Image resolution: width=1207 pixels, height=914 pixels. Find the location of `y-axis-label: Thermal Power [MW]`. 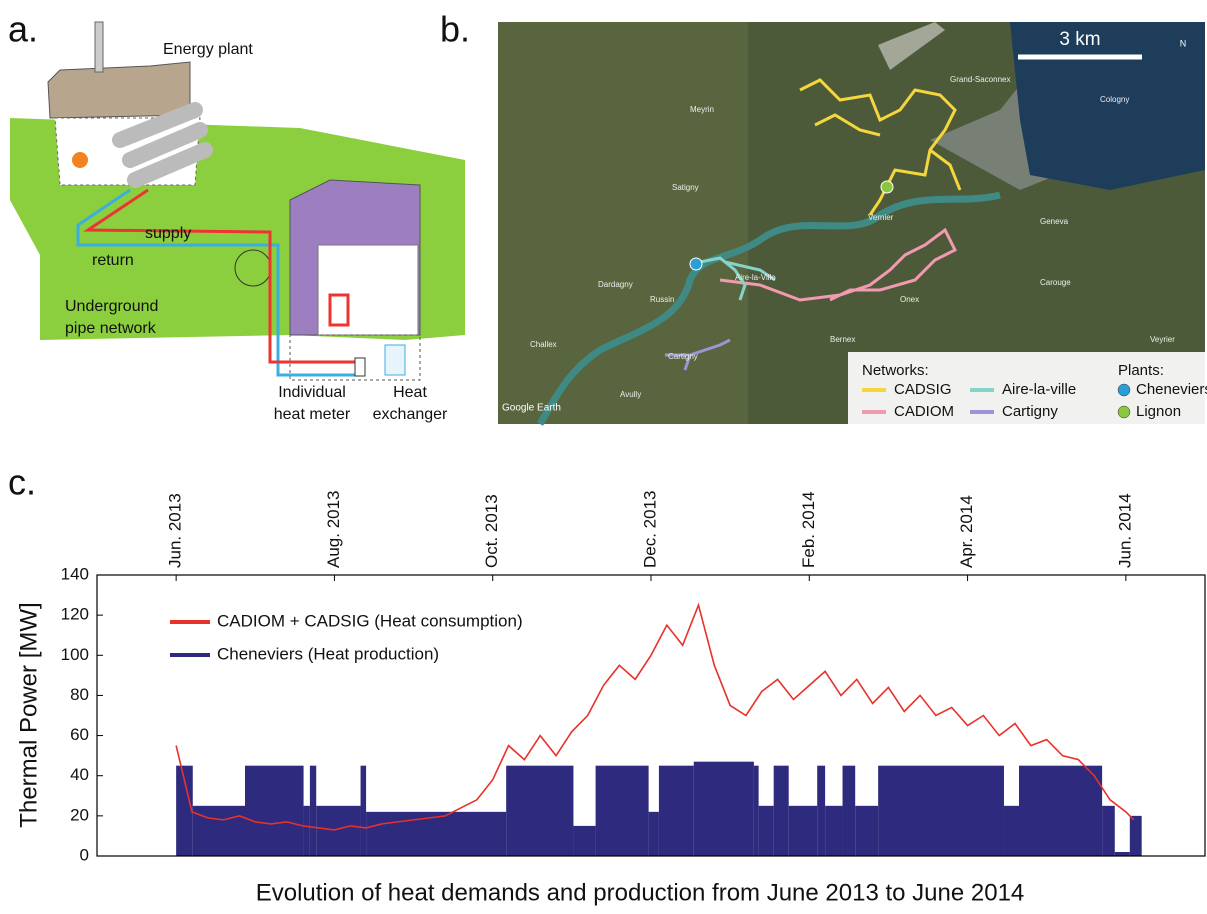

y-axis-label: Thermal Power [MW] is located at coordinates (28, 714).